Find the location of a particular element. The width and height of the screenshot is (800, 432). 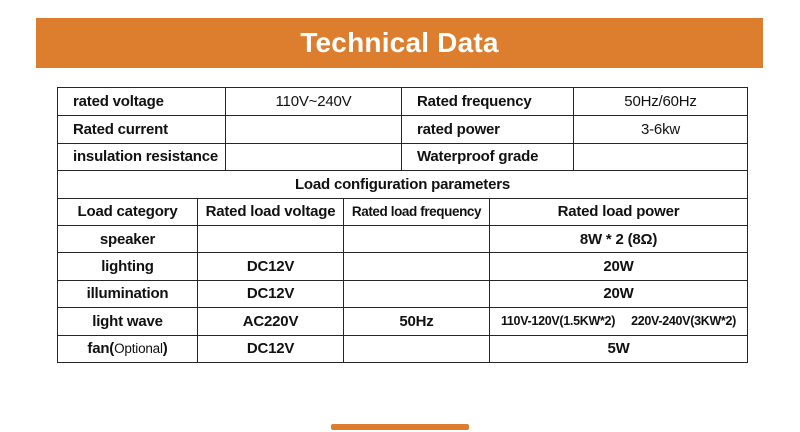

load-category-light-wave: light wave is located at coordinates (127, 321).